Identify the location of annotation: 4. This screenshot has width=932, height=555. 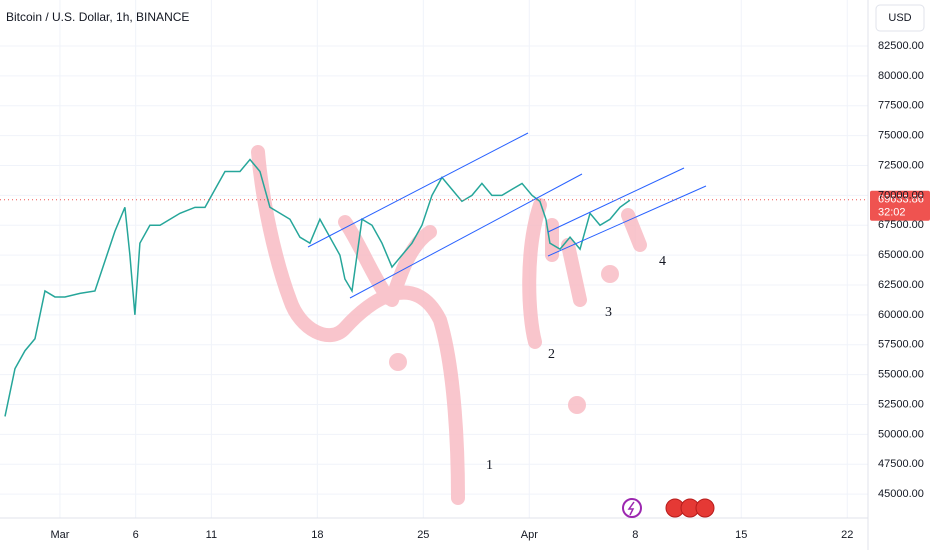
(662, 261).